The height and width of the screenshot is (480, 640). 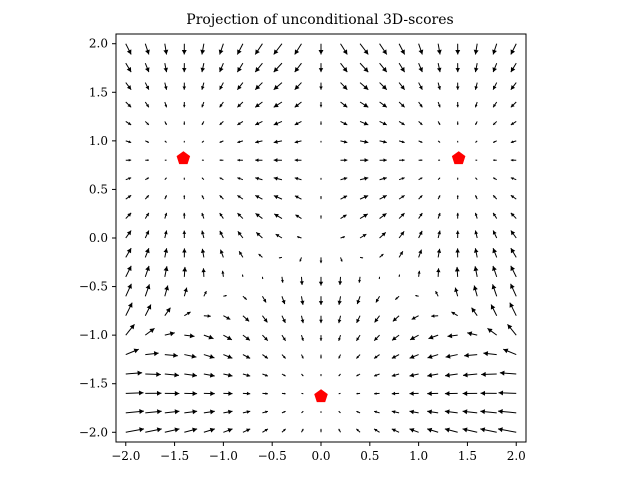 I want to click on x-axis: −2.0 −1.5 −1.0 −0.5 0.0 0.5 1.0 1.5 2.0, so click(x=318, y=452).